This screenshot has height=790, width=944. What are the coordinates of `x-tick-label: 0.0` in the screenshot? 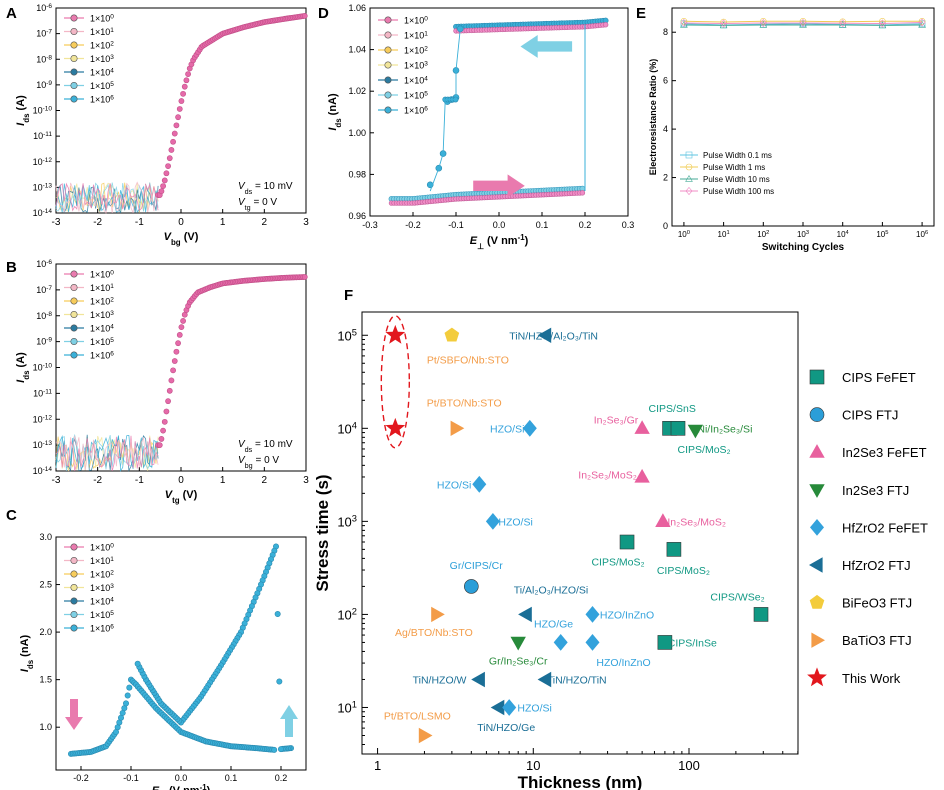 It's located at (499, 225).